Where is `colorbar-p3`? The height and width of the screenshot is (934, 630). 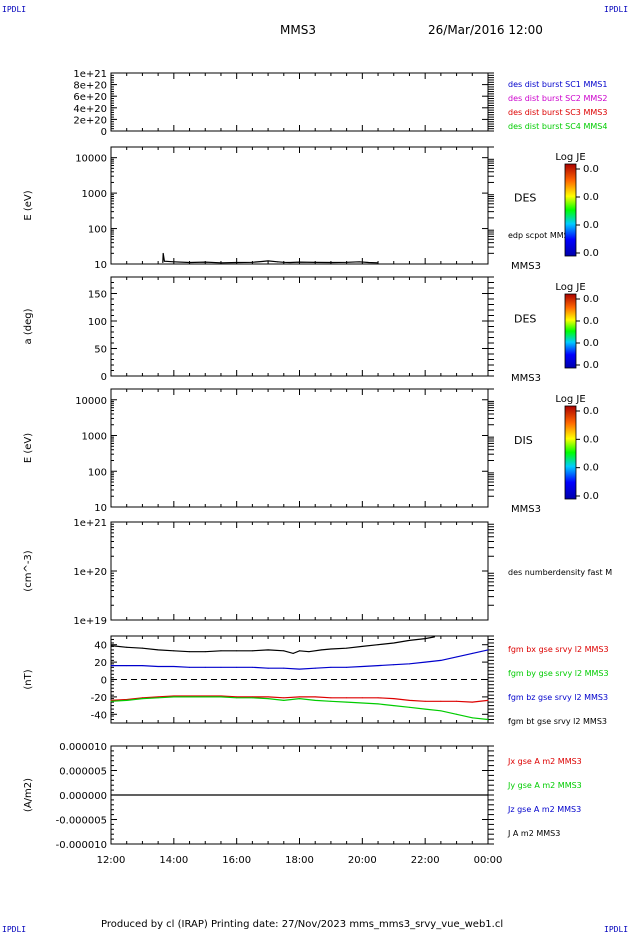 colorbar-p3 is located at coordinates (570, 331).